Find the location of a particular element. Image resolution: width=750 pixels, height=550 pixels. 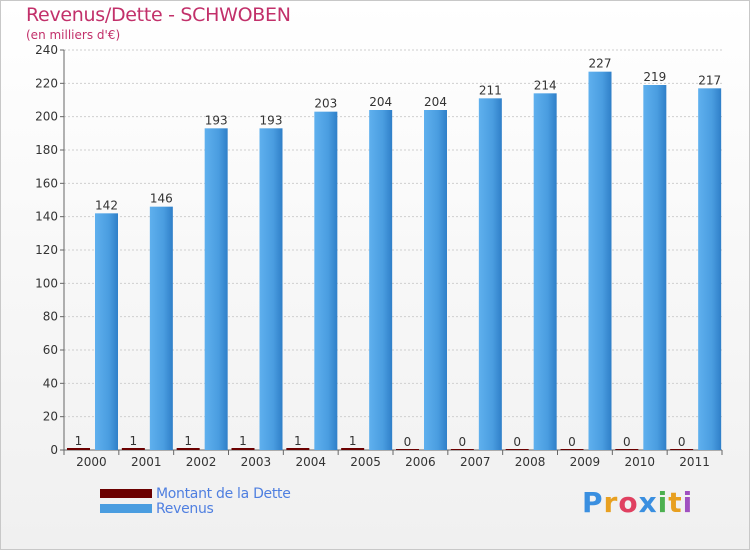

y-tick-label: 140 is located at coordinates (46, 217).